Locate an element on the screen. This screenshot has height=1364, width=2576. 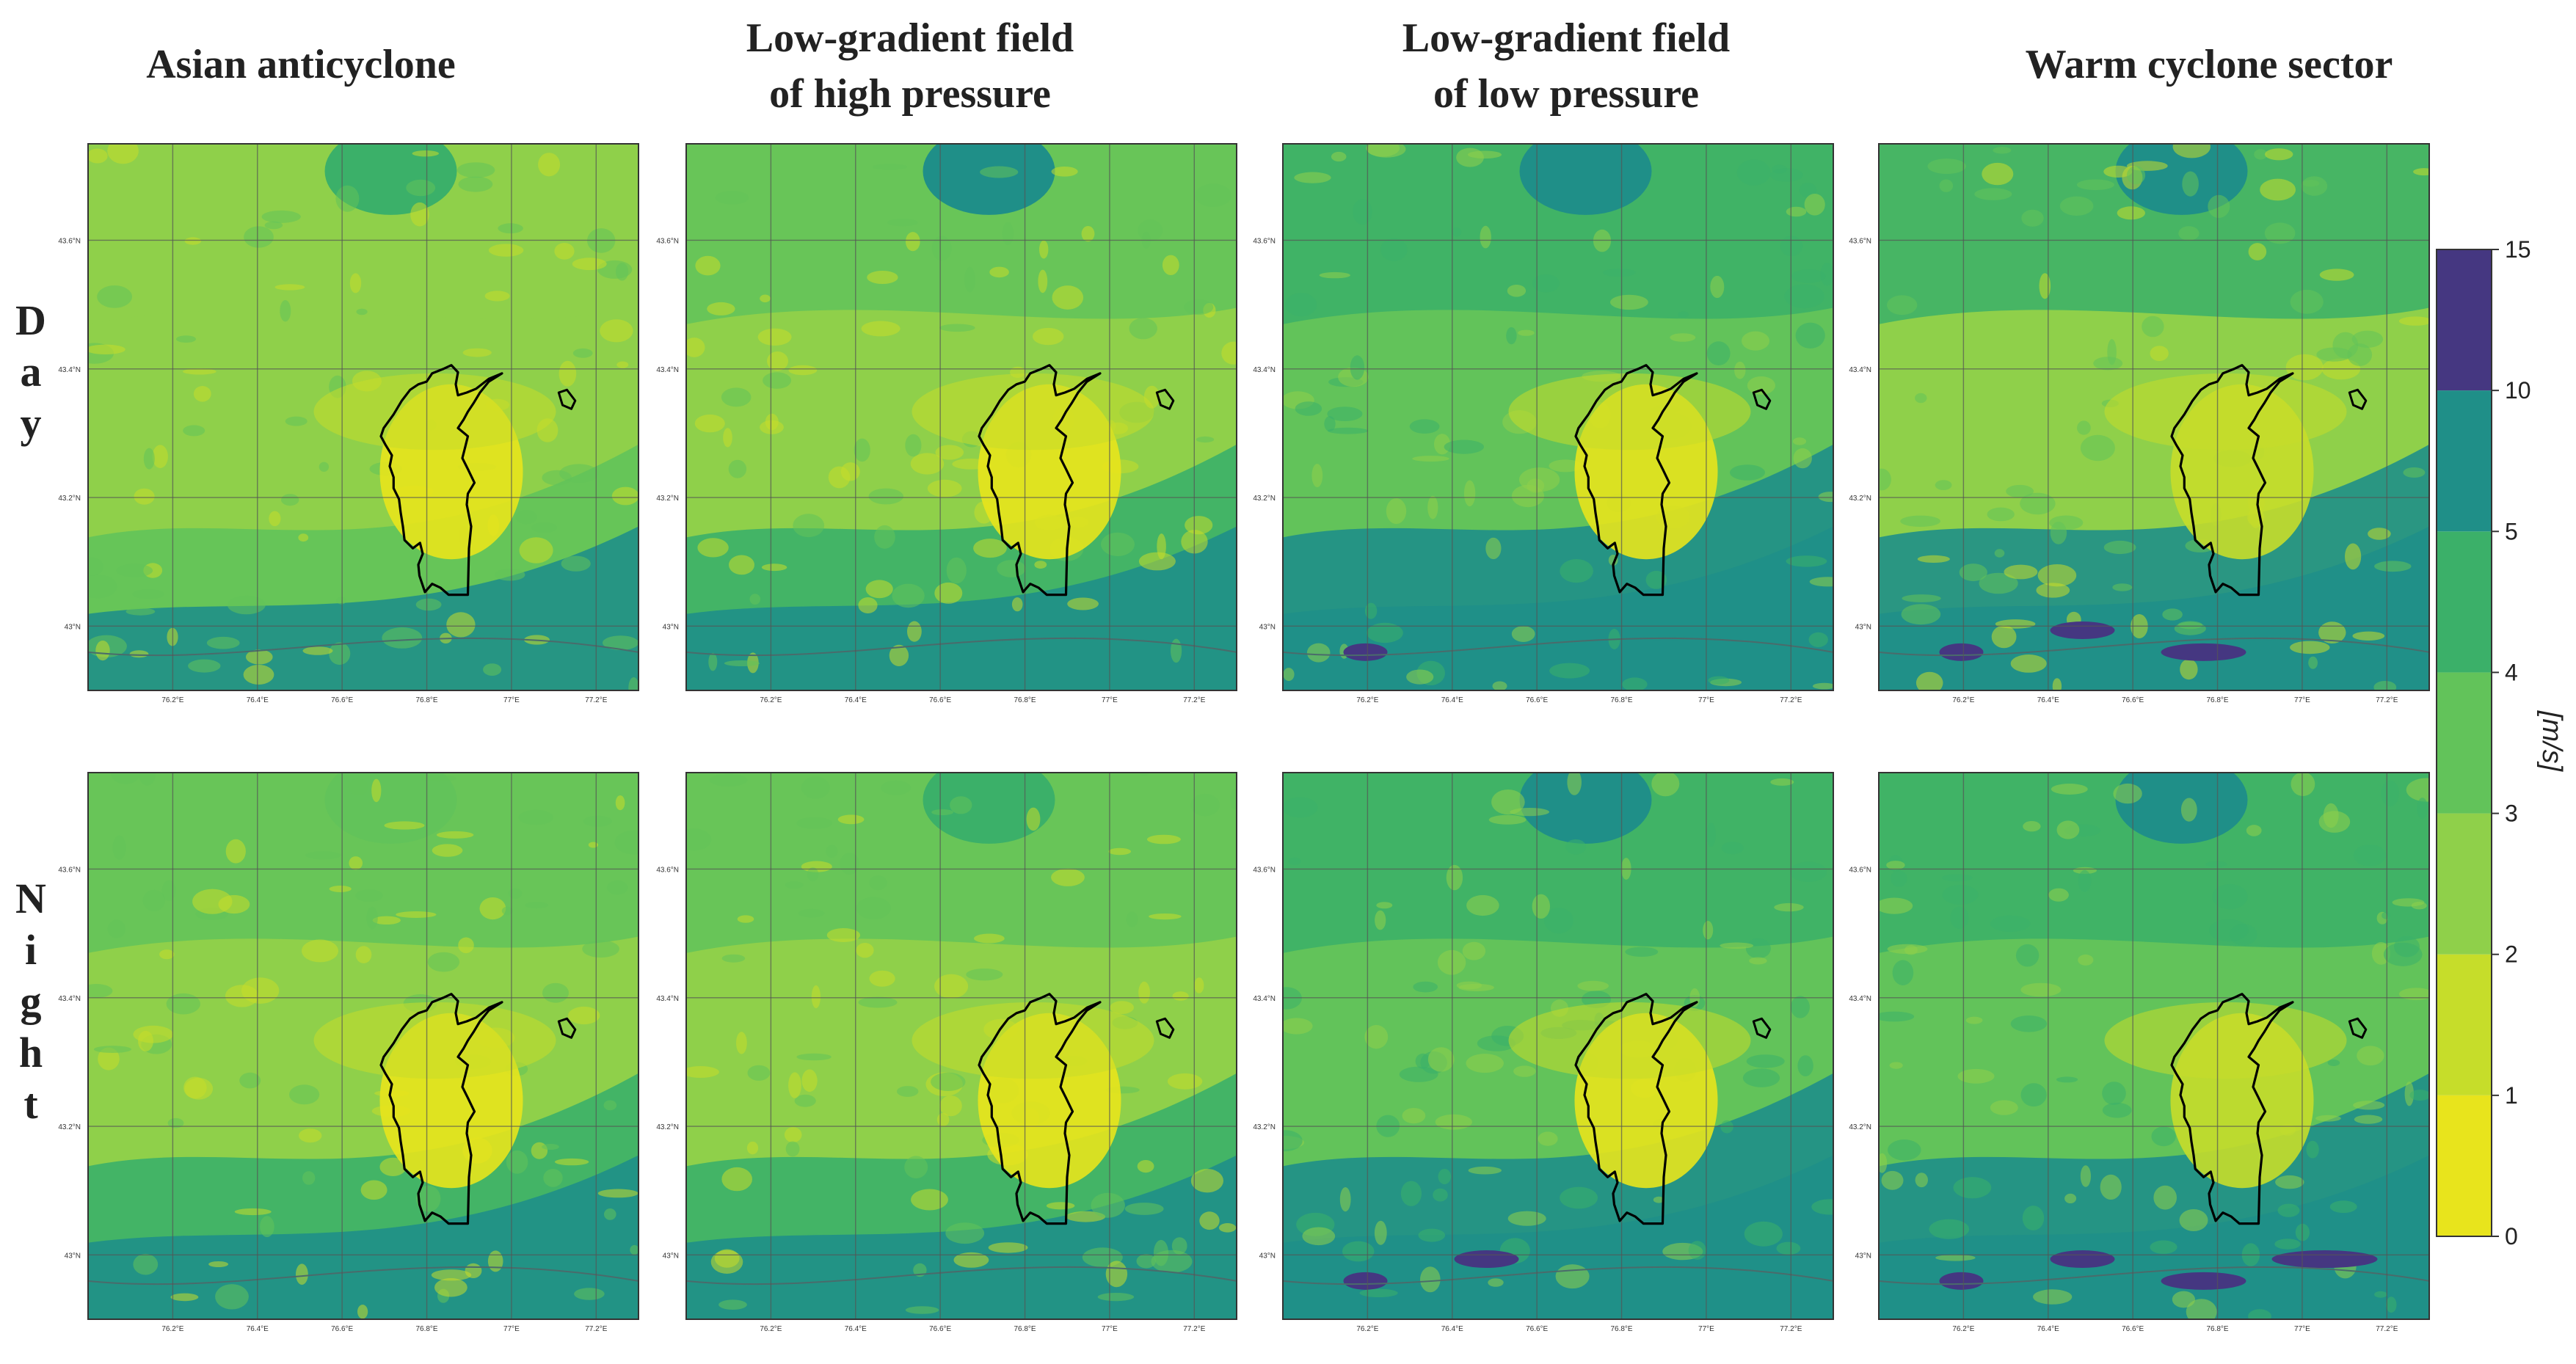
wind-band-strong is located at coordinates (363, 608).